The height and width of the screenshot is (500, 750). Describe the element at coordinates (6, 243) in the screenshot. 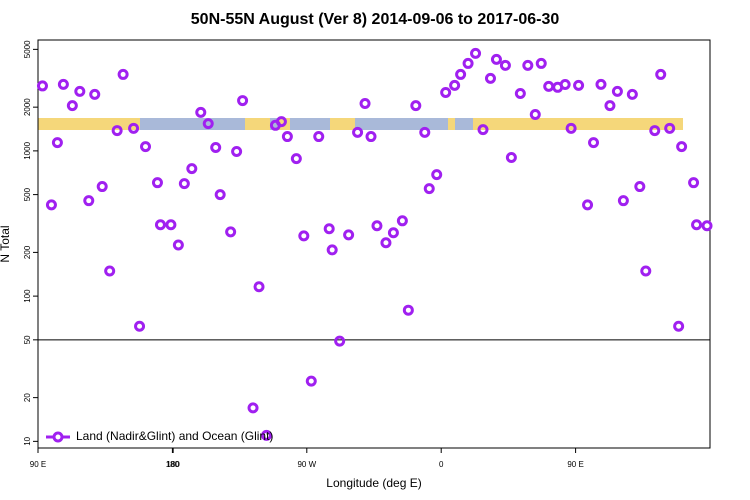

I see `y-axis-label: N Total` at that location.